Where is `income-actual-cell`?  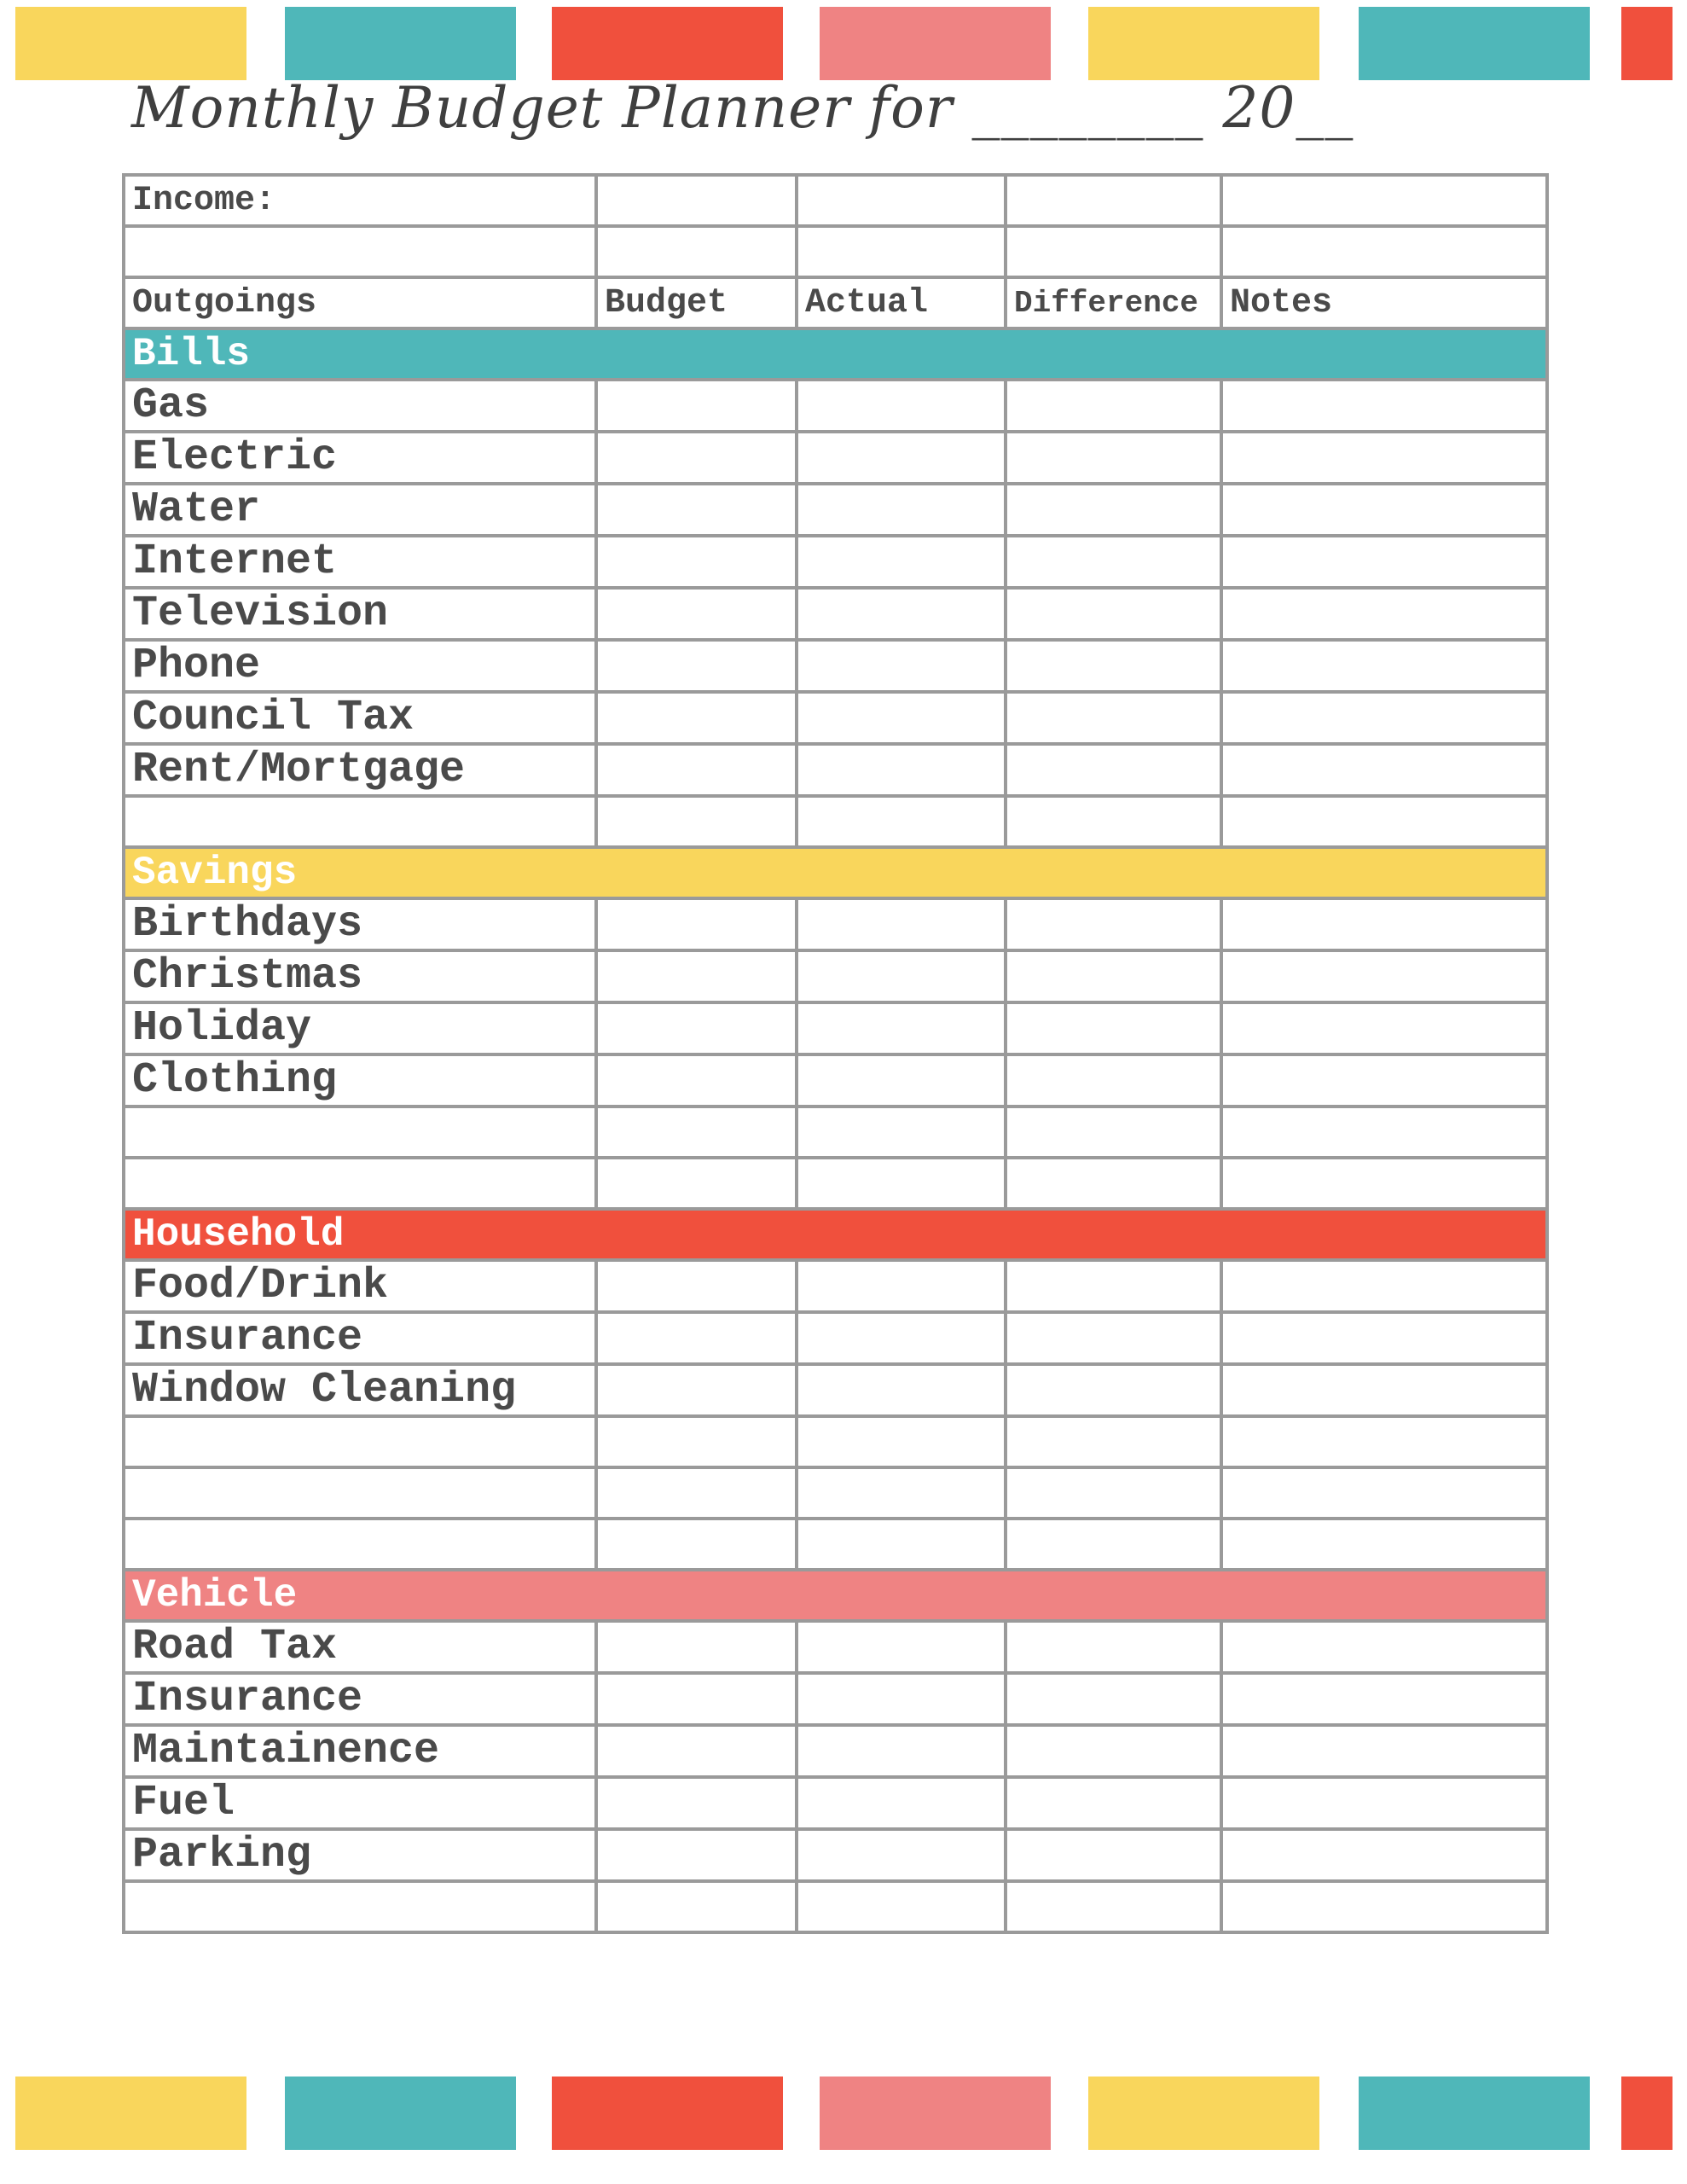 income-actual-cell is located at coordinates (901, 201).